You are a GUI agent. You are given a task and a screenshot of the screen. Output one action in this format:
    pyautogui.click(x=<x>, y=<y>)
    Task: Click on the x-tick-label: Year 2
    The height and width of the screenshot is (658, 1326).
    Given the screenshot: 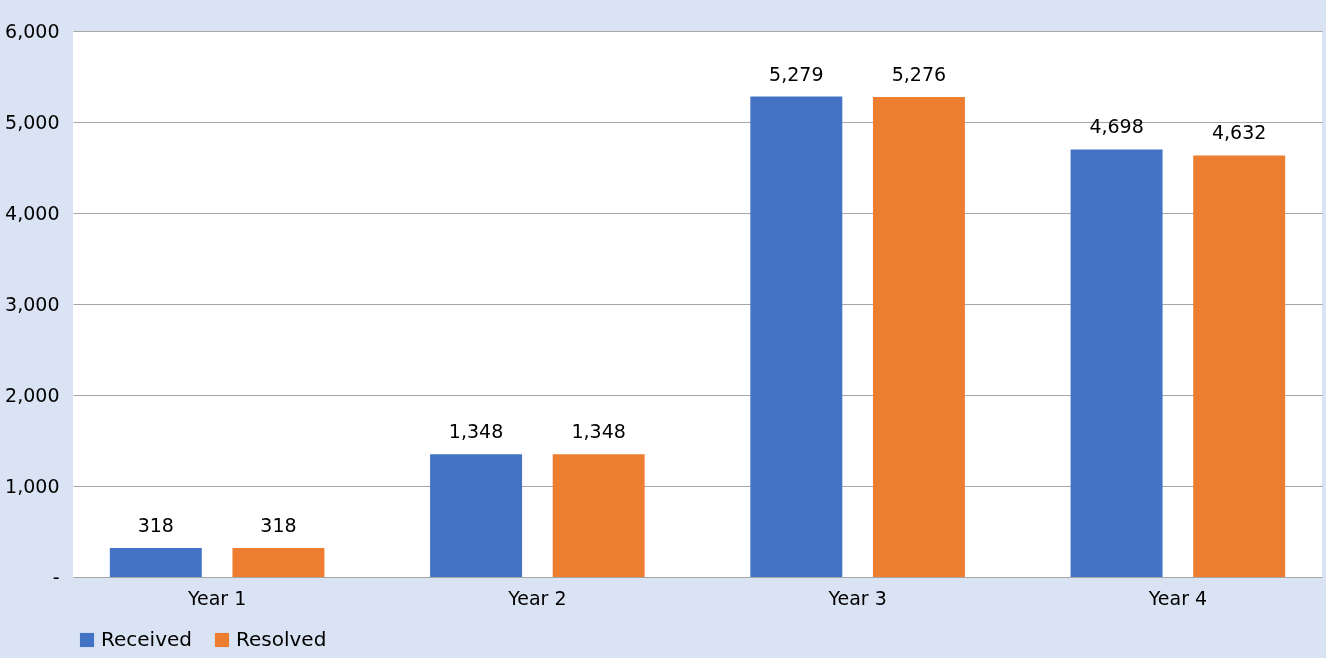 What is the action you would take?
    pyautogui.click(x=537, y=597)
    